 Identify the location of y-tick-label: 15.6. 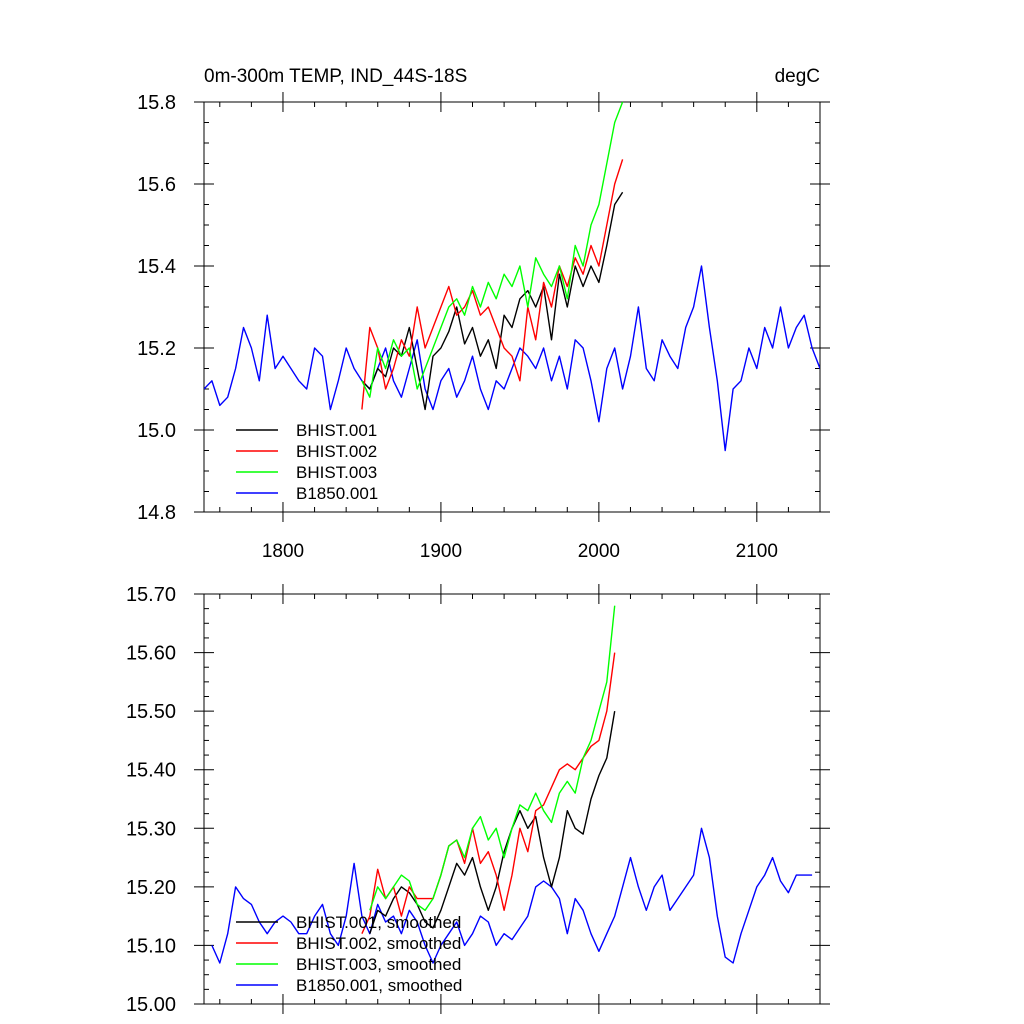
(156, 185).